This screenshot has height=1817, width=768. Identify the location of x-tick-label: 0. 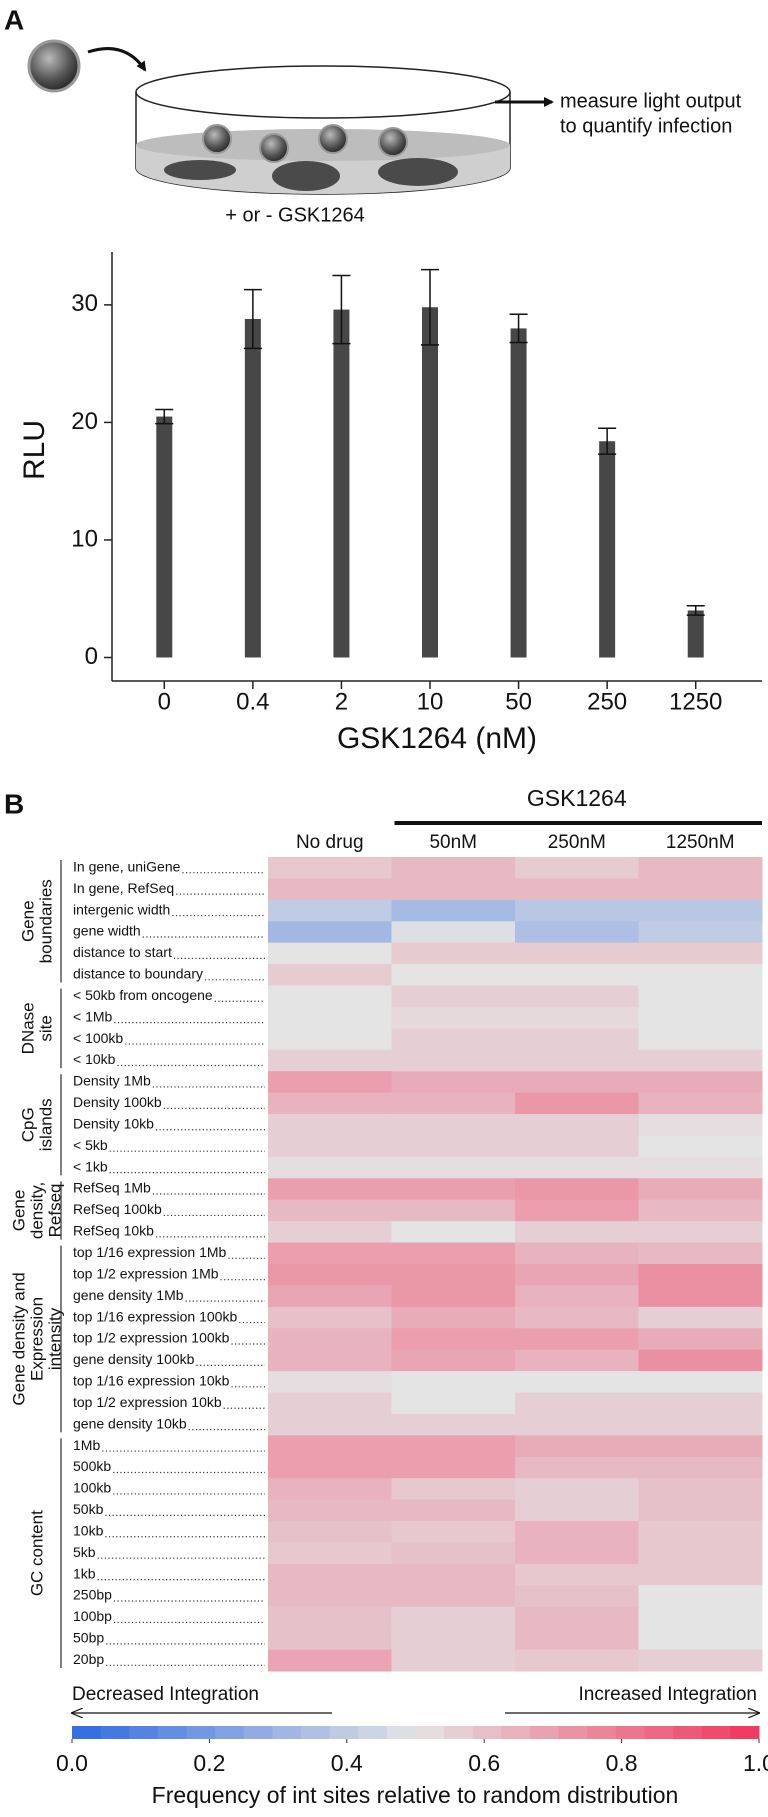
(164, 701).